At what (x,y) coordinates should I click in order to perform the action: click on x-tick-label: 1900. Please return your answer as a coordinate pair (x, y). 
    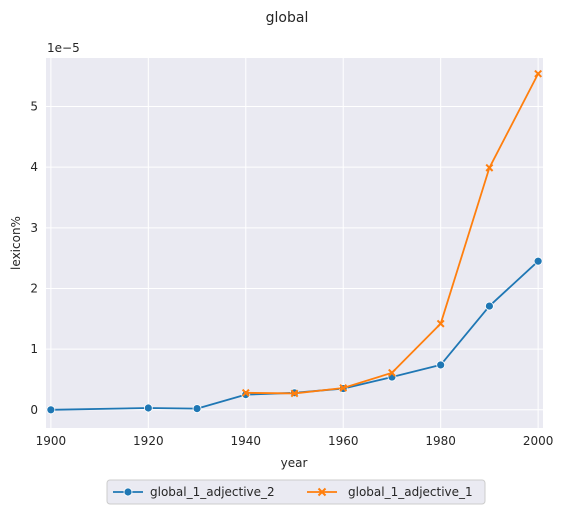
    Looking at the image, I should click on (51, 441).